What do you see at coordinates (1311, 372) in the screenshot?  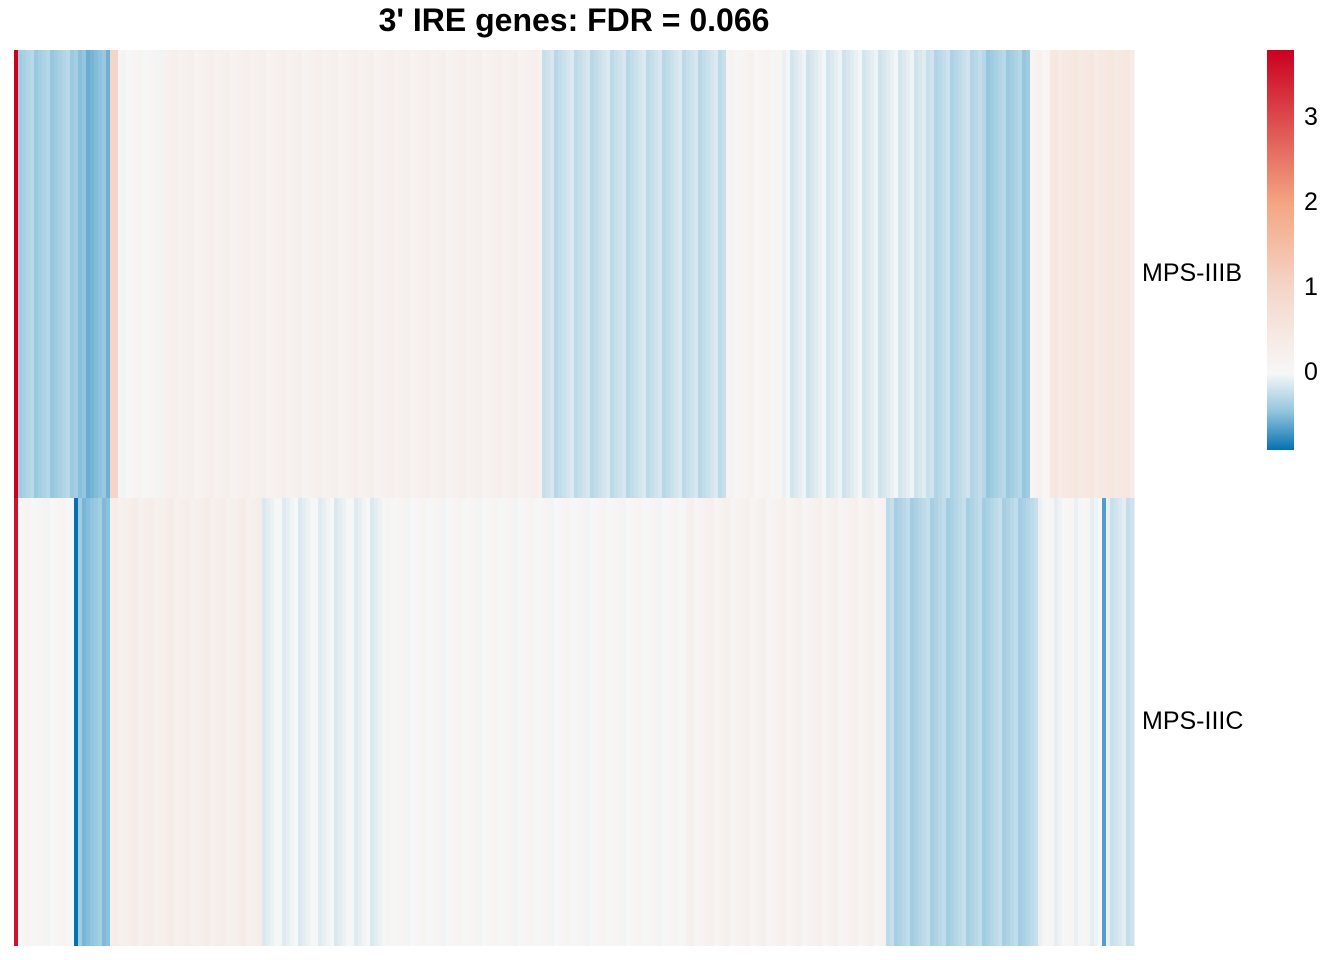 I see `legend-tick-label: 0` at bounding box center [1311, 372].